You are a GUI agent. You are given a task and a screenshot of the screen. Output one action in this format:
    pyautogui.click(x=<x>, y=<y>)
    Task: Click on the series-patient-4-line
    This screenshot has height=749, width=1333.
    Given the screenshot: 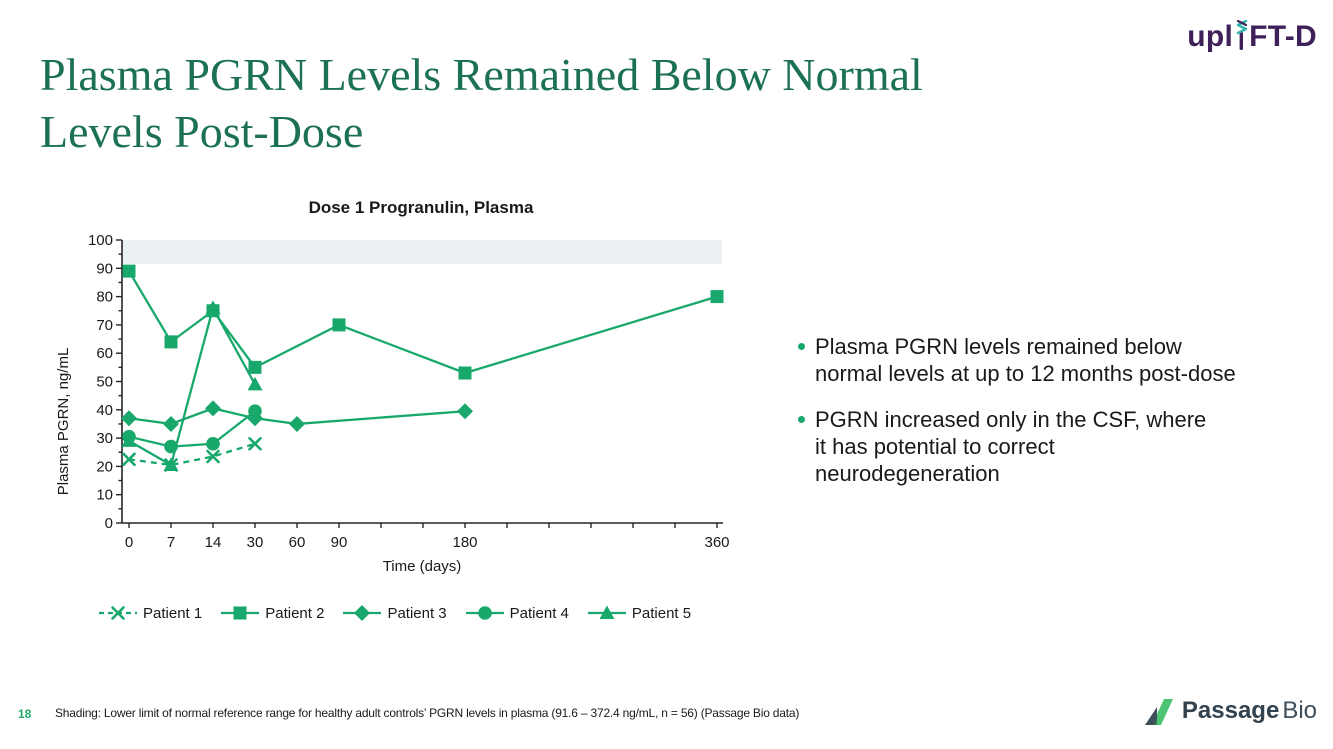 What is the action you would take?
    pyautogui.click(x=192, y=429)
    